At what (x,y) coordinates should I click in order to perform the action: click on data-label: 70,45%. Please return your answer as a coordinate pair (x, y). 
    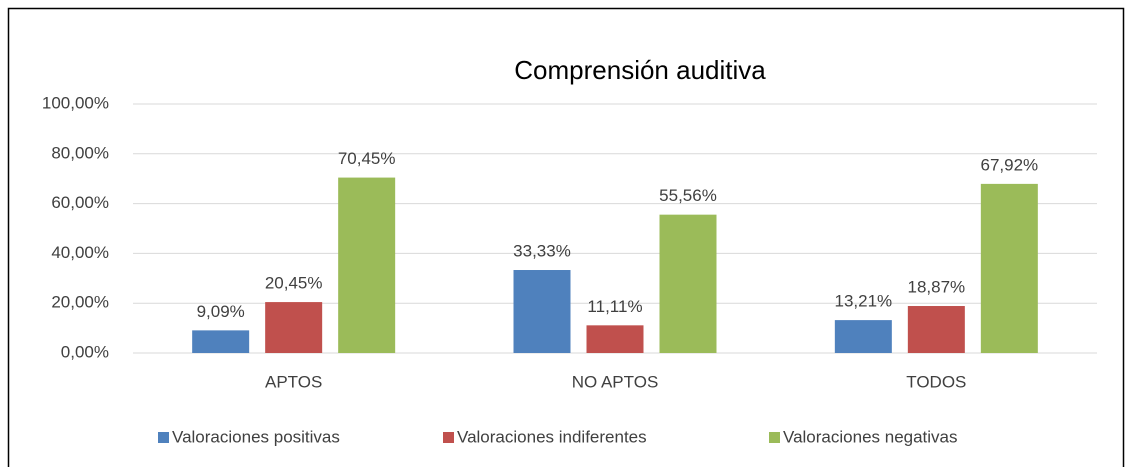
    Looking at the image, I should click on (367, 158).